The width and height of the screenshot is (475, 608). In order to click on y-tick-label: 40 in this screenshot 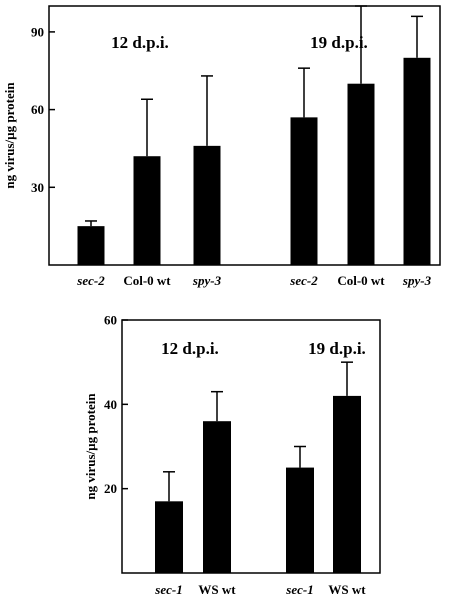, I will do `click(110, 404)`.